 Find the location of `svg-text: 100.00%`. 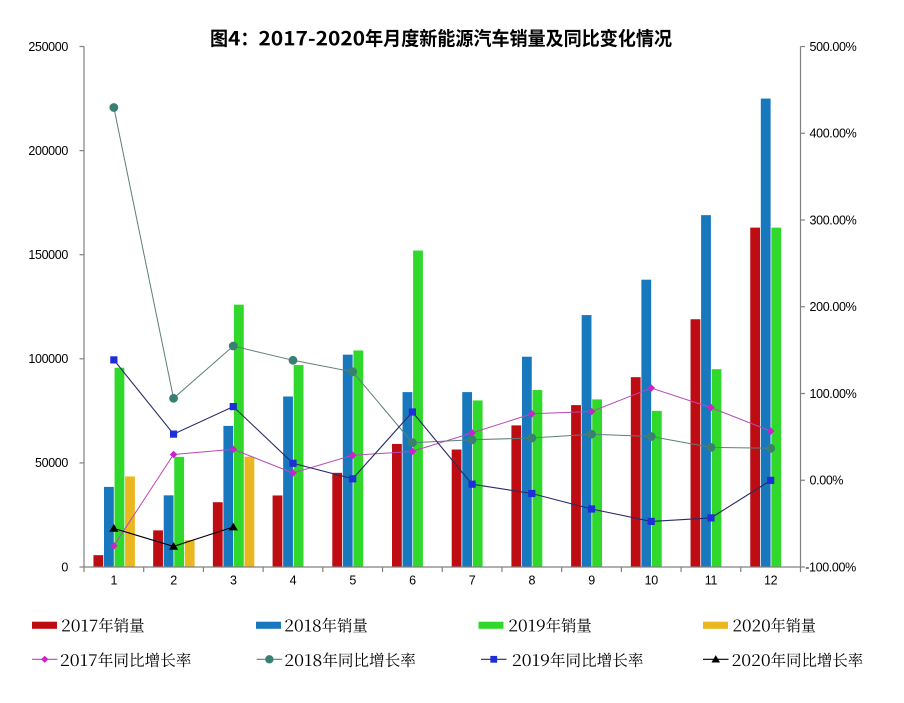

svg-text: 100.00% is located at coordinates (833, 394).